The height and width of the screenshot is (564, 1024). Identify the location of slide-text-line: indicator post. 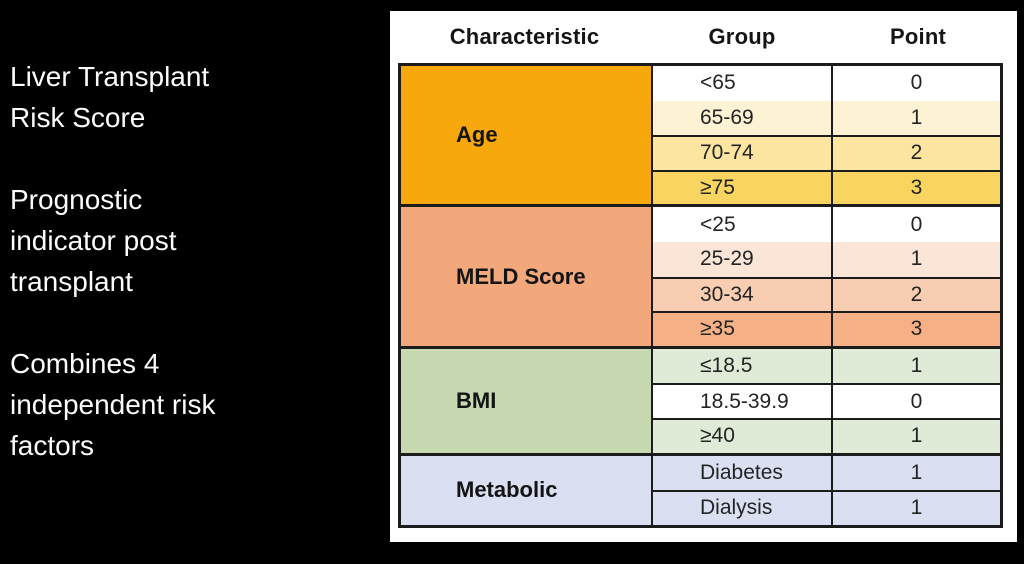
(93, 240).